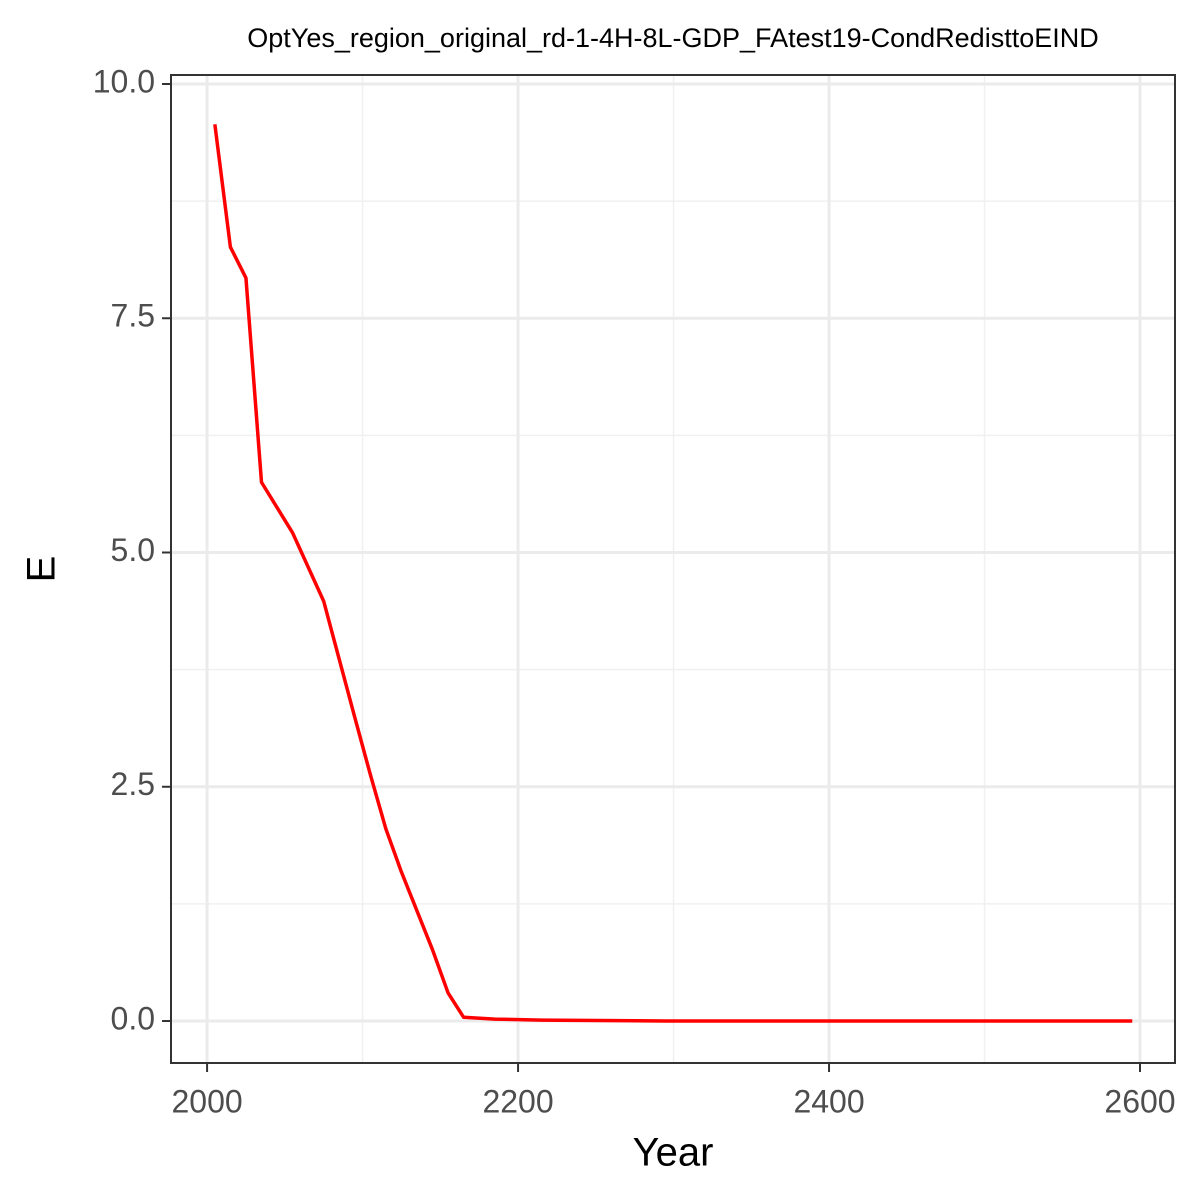 Image resolution: width=1200 pixels, height=1200 pixels. What do you see at coordinates (133, 1018) in the screenshot?
I see `y-tick-label: 0.0` at bounding box center [133, 1018].